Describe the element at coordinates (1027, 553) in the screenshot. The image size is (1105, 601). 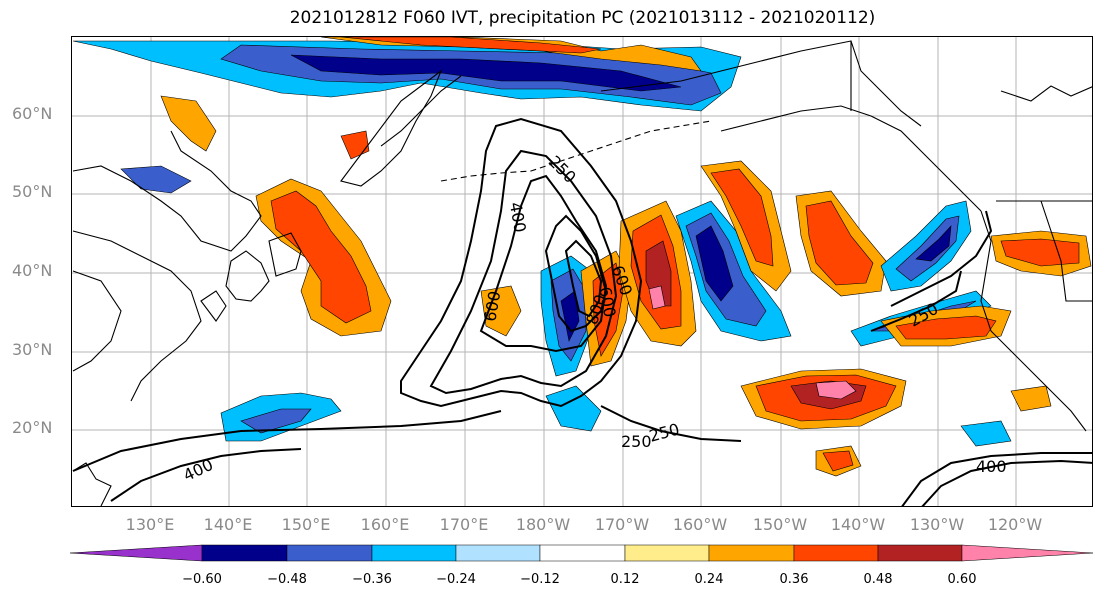
I see `colorbar-extend-max` at that location.